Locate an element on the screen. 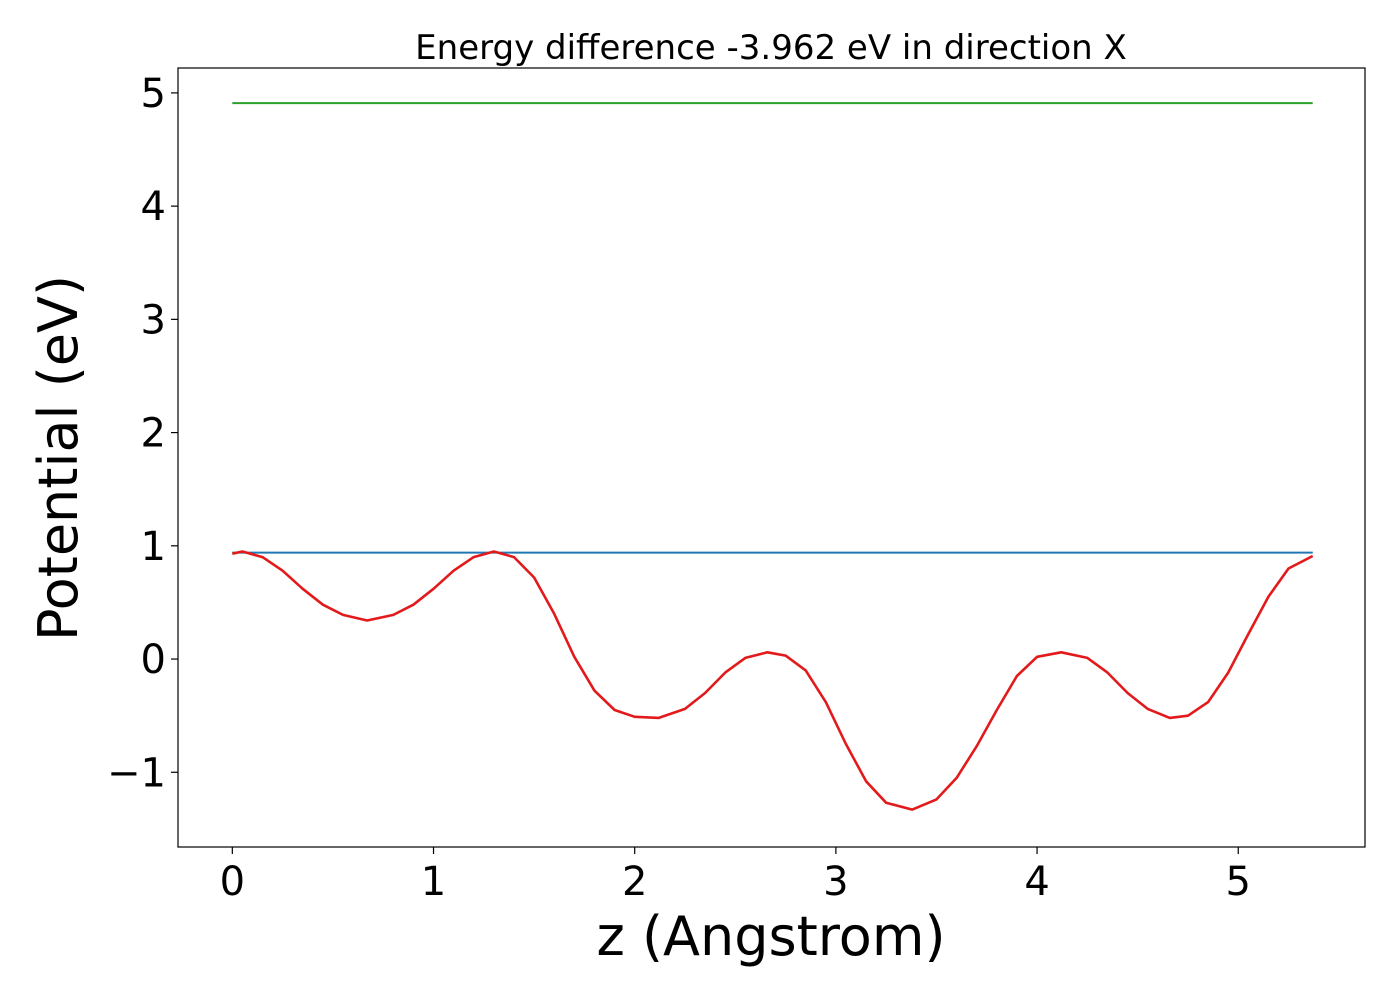 Image resolution: width=1400 pixels, height=1000 pixels. y-tick-label: 1 is located at coordinates (153, 547).